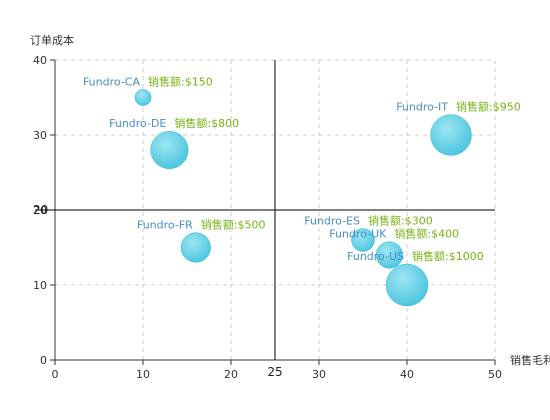 This screenshot has height=420, width=550. I want to click on x-tick-label: 50, so click(495, 374).